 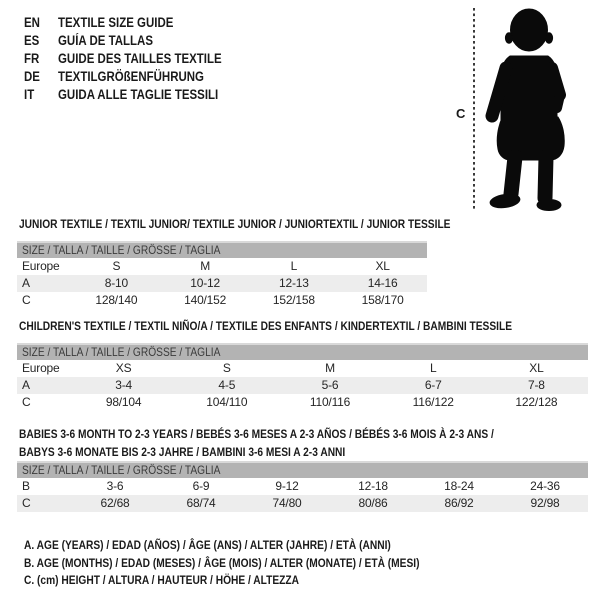 What do you see at coordinates (123, 368) in the screenshot?
I see `size-cell: XS` at bounding box center [123, 368].